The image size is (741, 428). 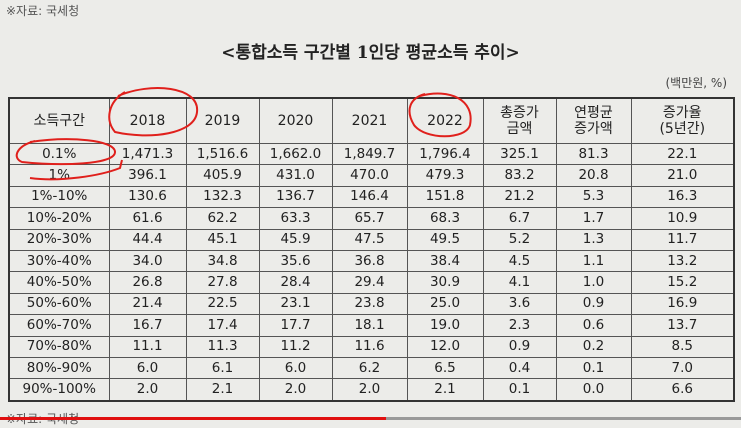 What do you see at coordinates (371, 282) in the screenshot?
I see `data-row: 40%-50% 26.8 27.8 28.4 29.4 30.9 4.1 1.0 15.2` at bounding box center [371, 282].